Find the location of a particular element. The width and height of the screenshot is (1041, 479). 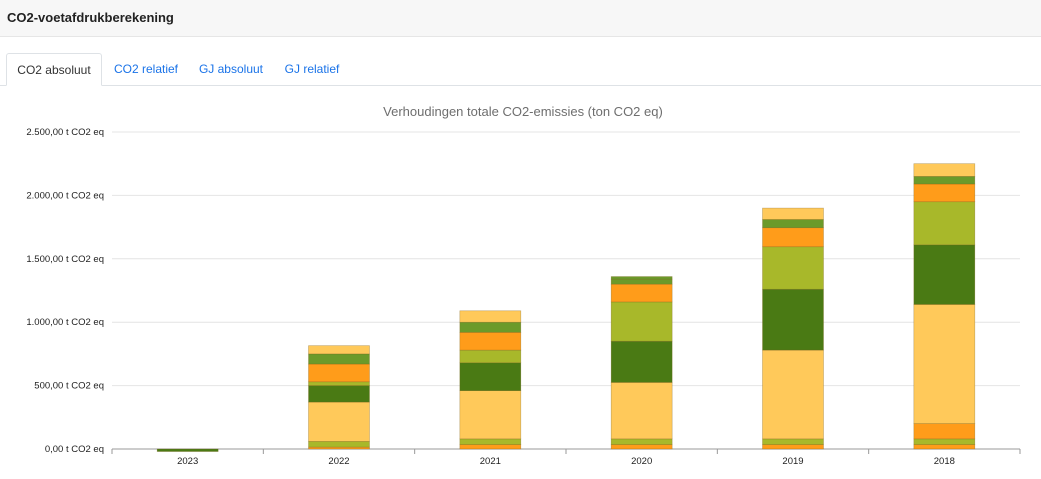

x-tick-label: 2019 is located at coordinates (792, 461).